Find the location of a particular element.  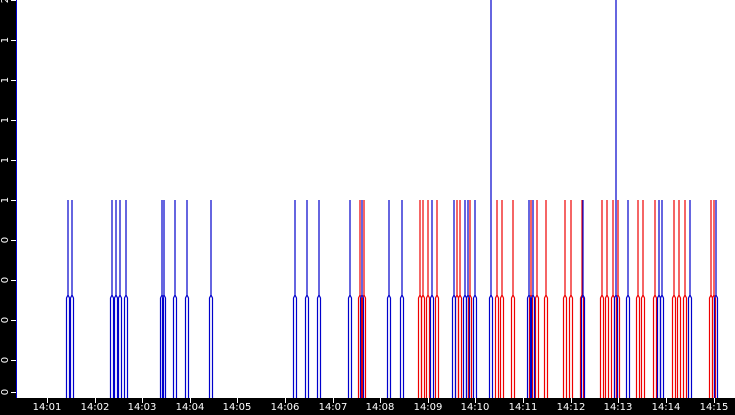

x-tick-label: 14:01 is located at coordinates (47, 407).